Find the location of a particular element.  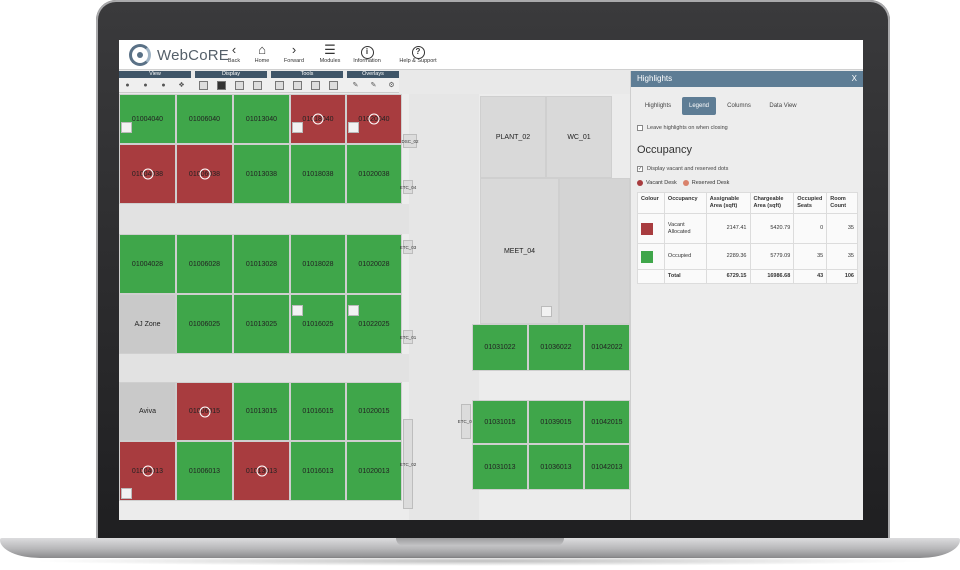

forward-button: › Forward is located at coordinates (294, 53).